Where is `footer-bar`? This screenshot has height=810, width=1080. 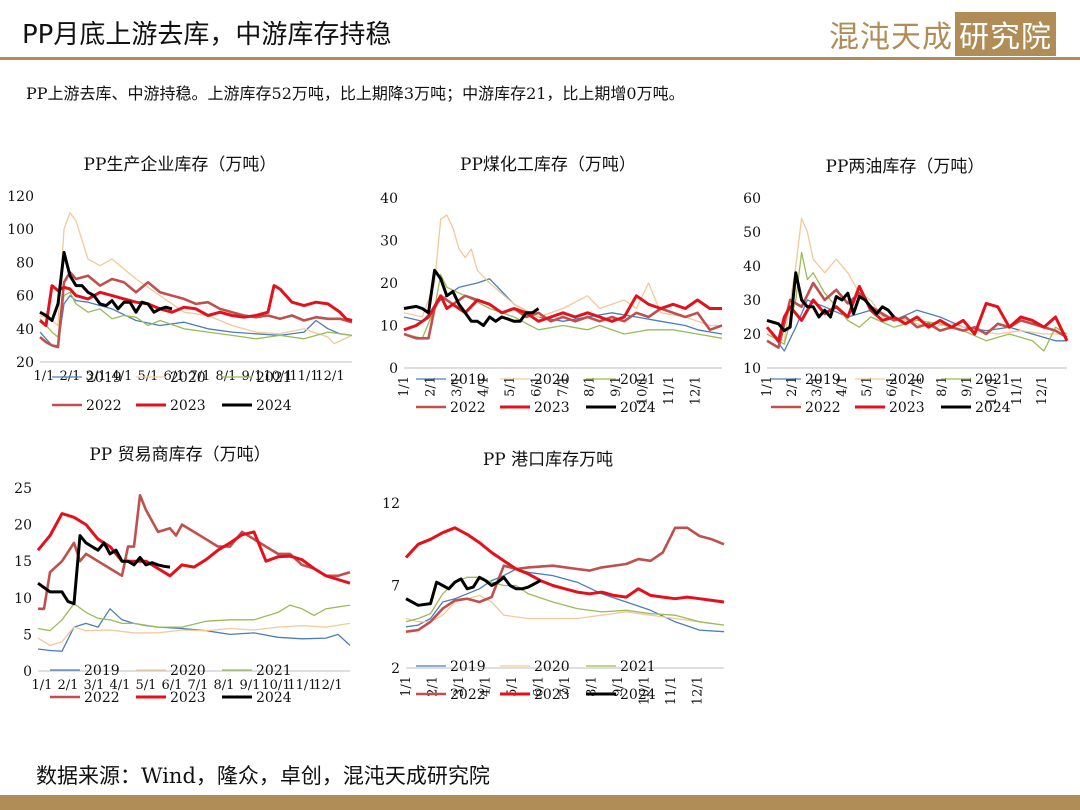
footer-bar is located at coordinates (540, 802).